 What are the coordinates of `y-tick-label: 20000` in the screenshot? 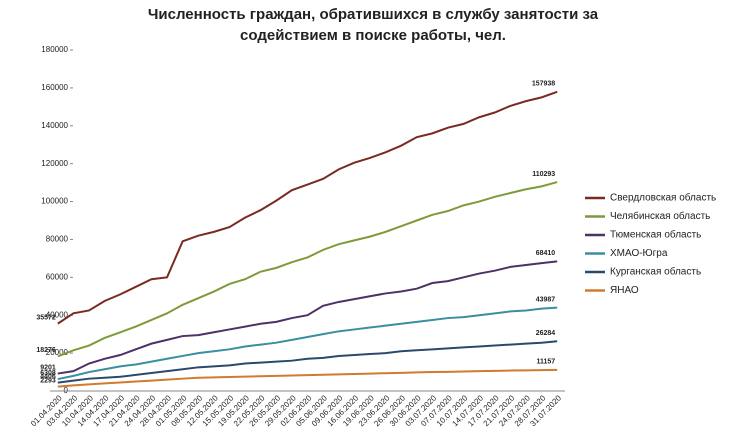 It's located at (57, 352).